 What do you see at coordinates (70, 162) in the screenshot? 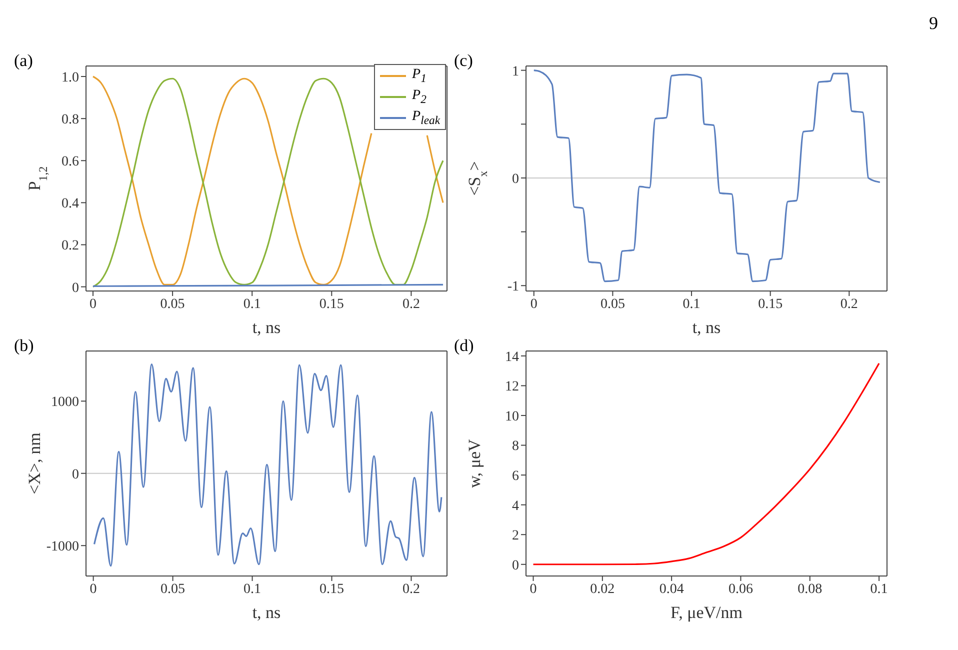
I see `y-tick-label: 0.6` at bounding box center [70, 162].